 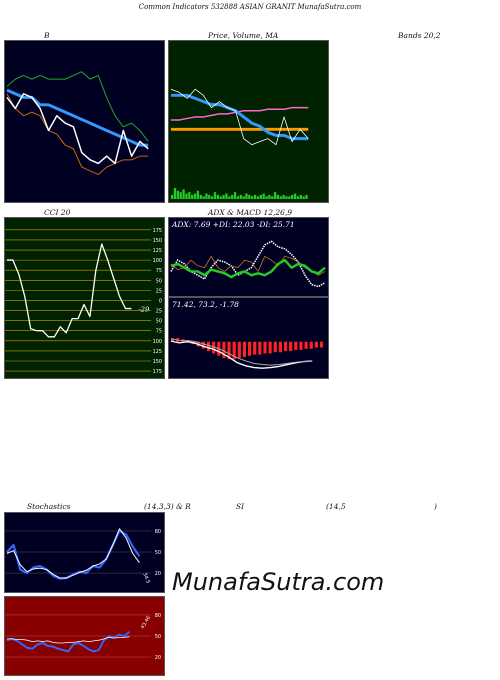 I want to click on cci-tick-label: 25, so click(x=159, y=312).